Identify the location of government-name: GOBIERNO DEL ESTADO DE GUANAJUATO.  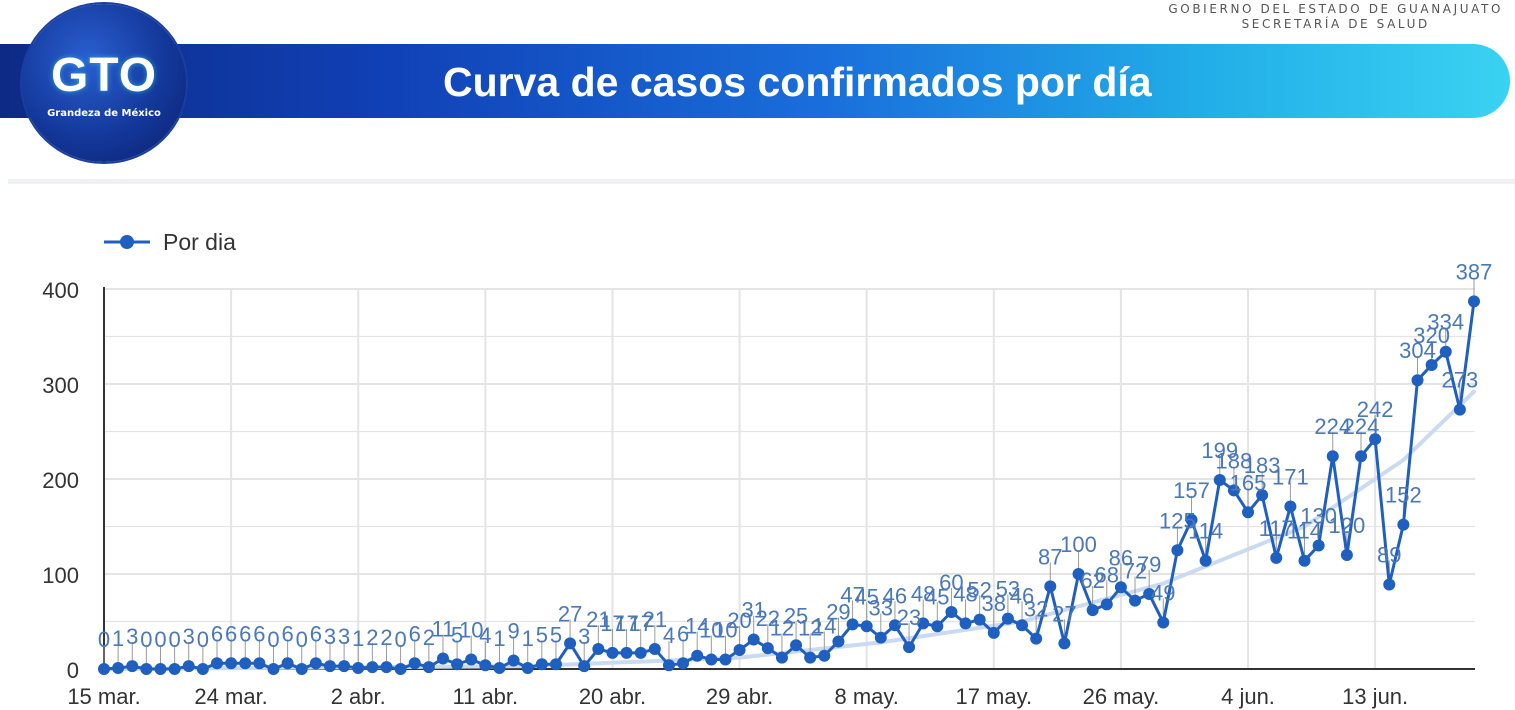
(1335, 9).